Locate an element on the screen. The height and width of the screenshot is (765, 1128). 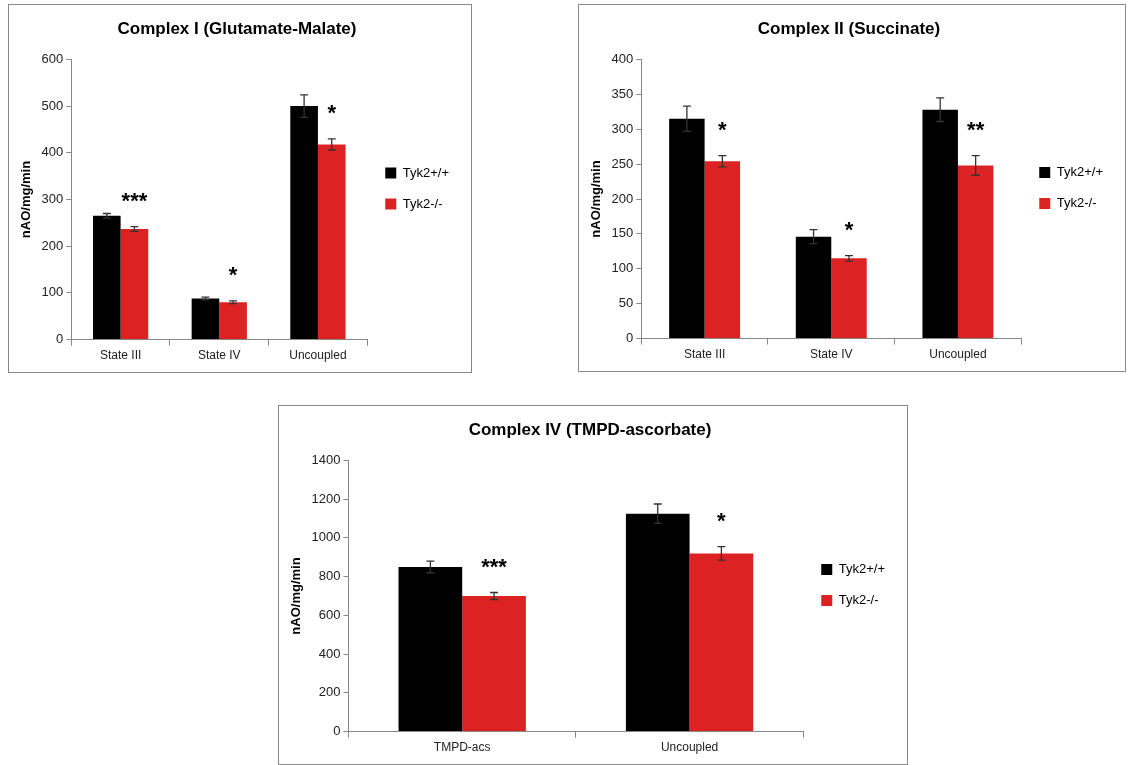
y-tick-label: 350 is located at coordinates (622, 93).